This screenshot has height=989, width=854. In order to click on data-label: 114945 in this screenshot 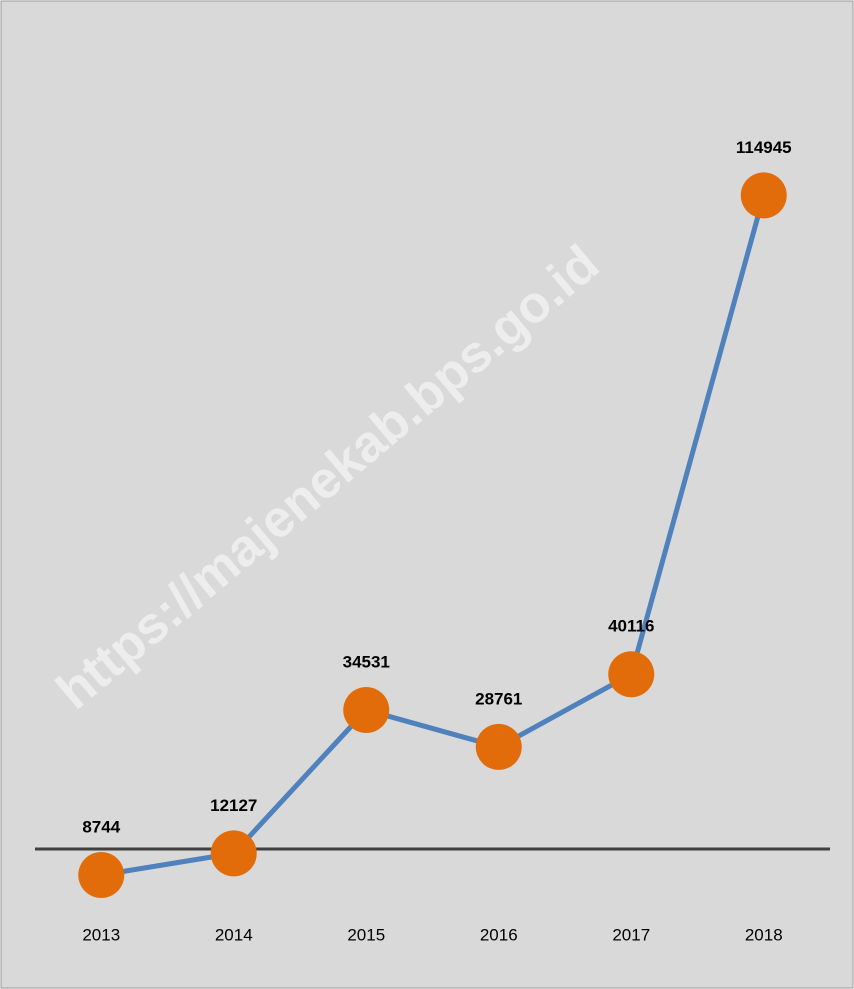, I will do `click(764, 147)`.